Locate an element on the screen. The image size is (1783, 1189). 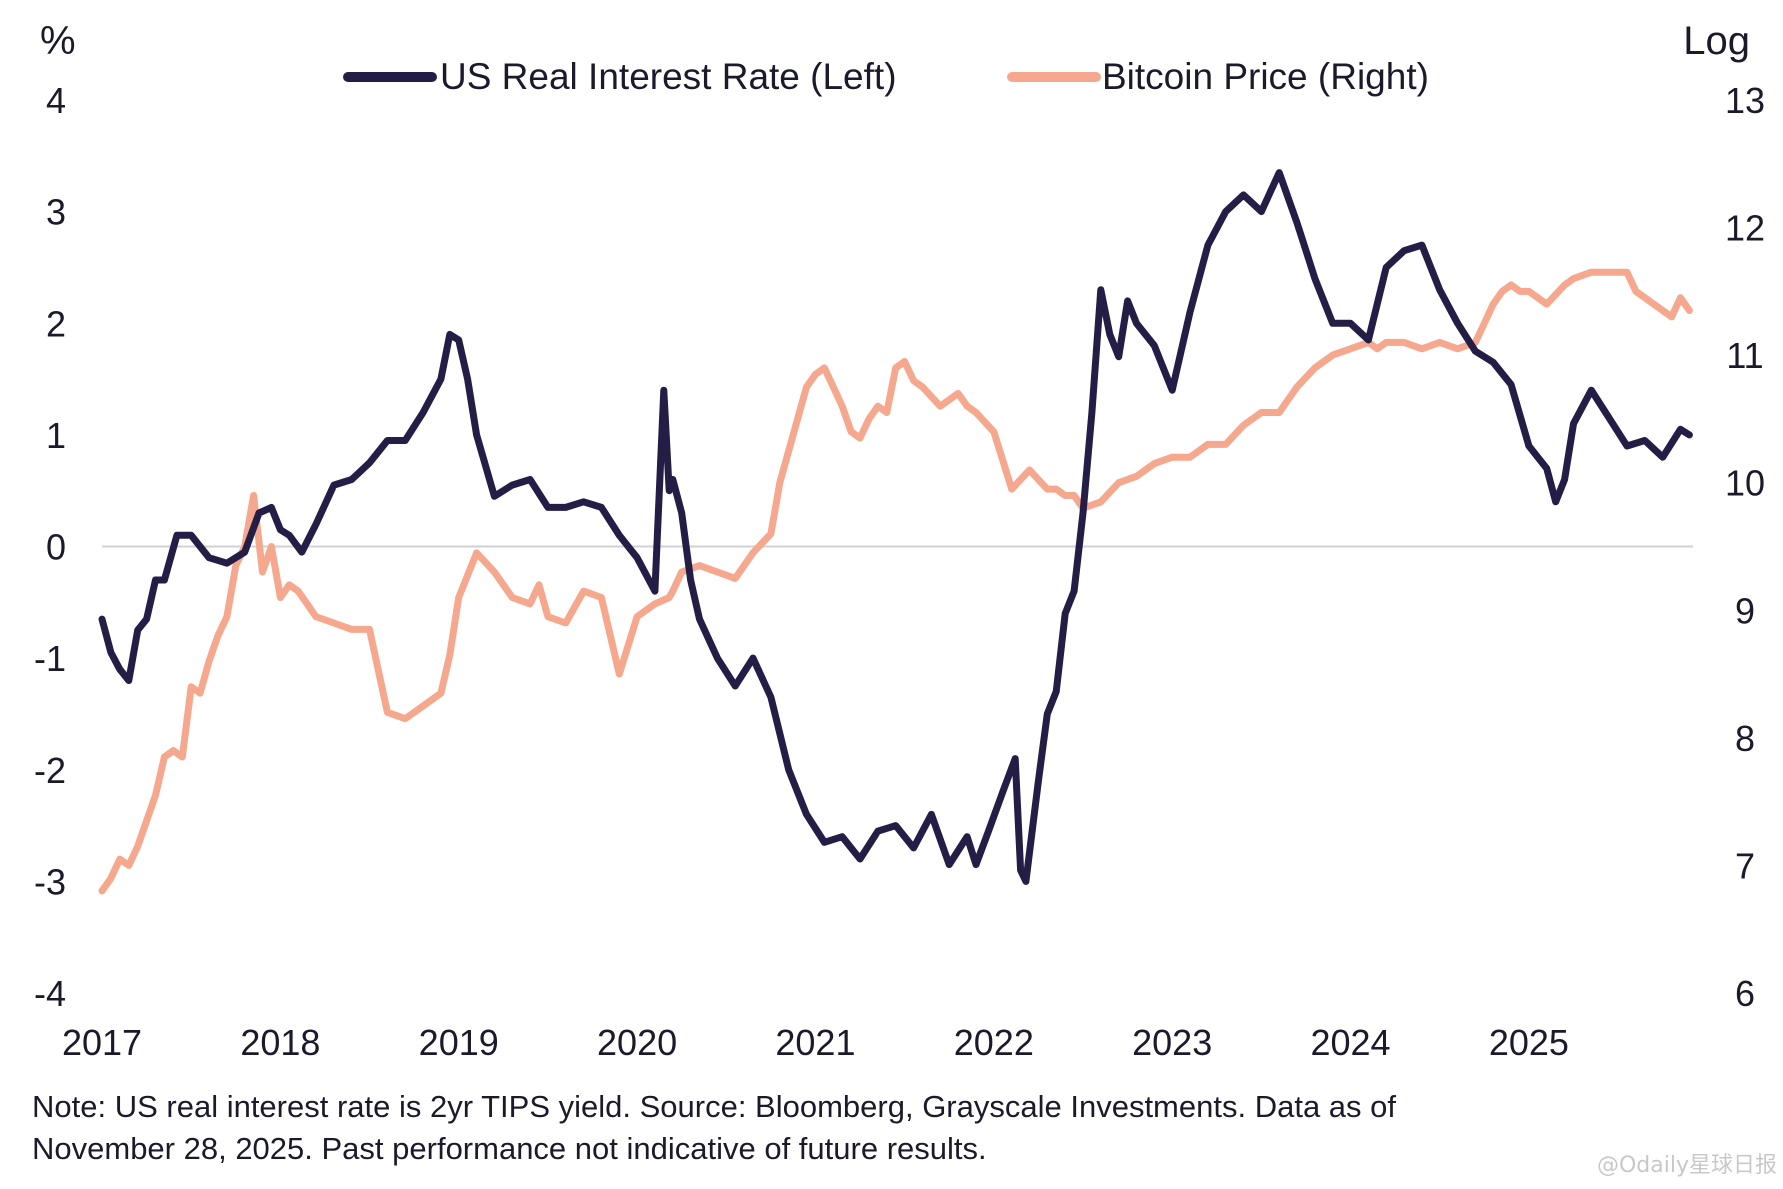
left-axis-ticks: 4 3 2 1 0 -1 -2 -3 -4 is located at coordinates (50, 547).